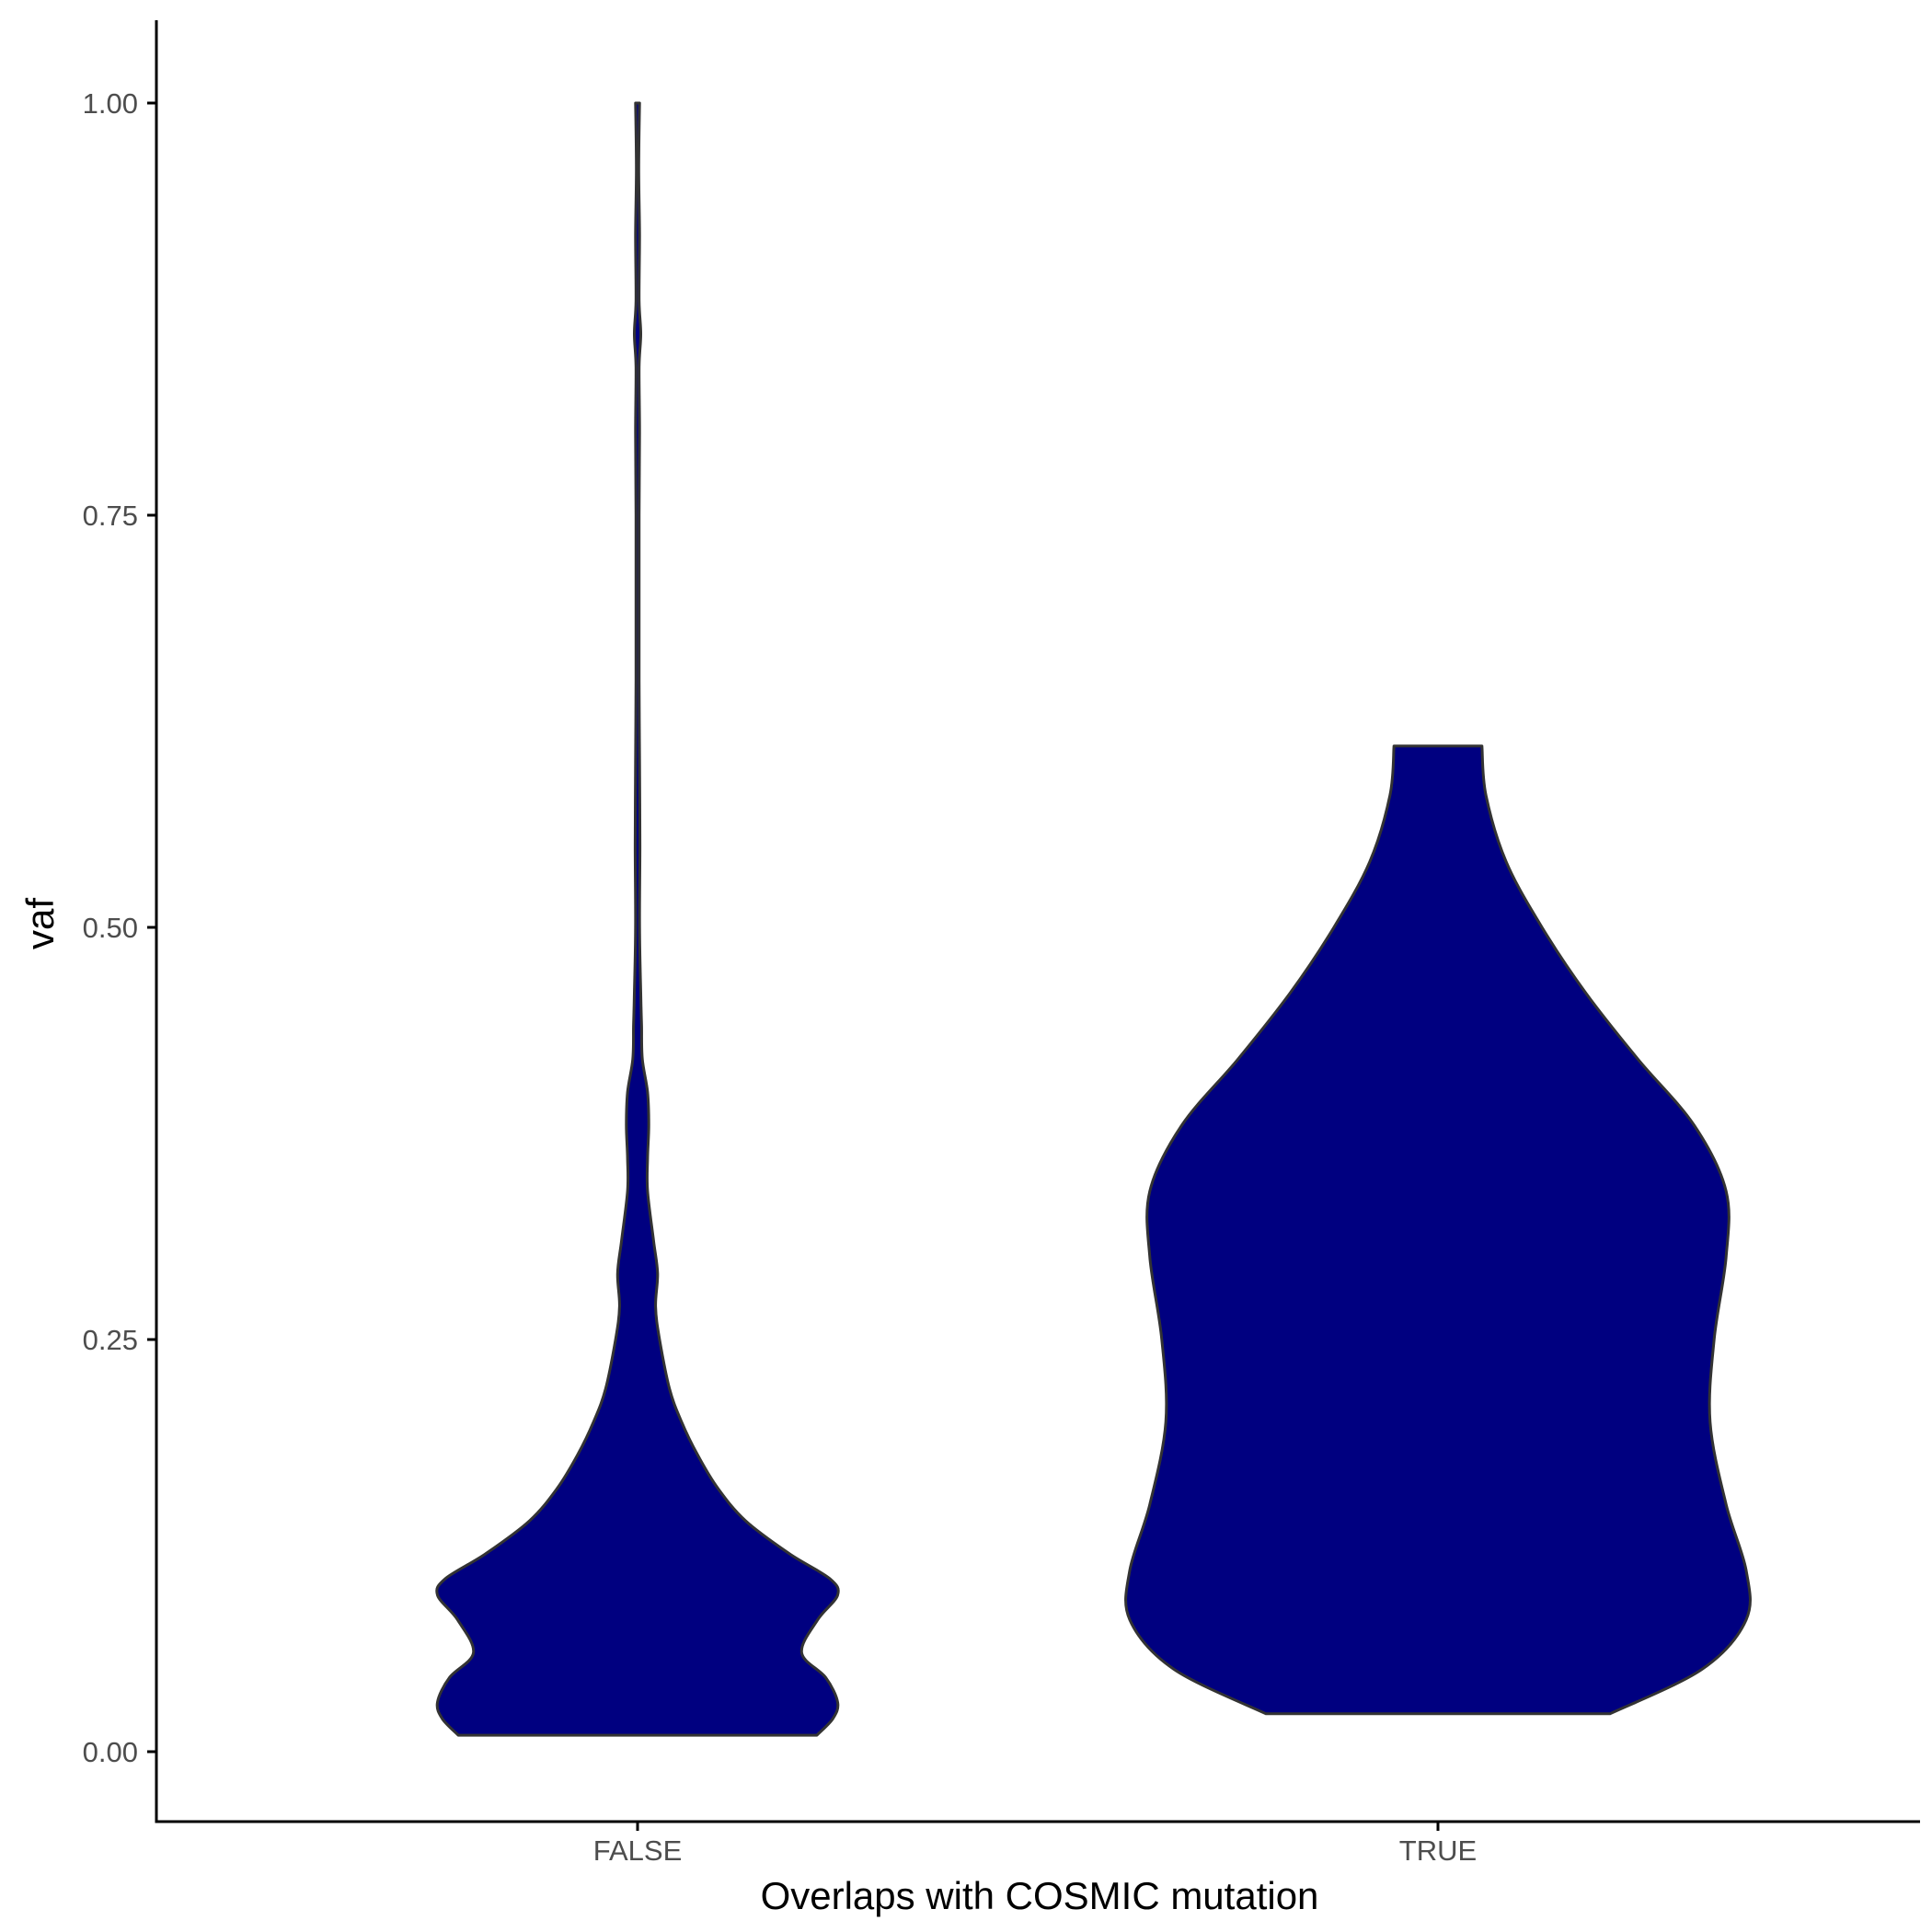  What do you see at coordinates (40, 923) in the screenshot?
I see `y-axis-title: vaf` at bounding box center [40, 923].